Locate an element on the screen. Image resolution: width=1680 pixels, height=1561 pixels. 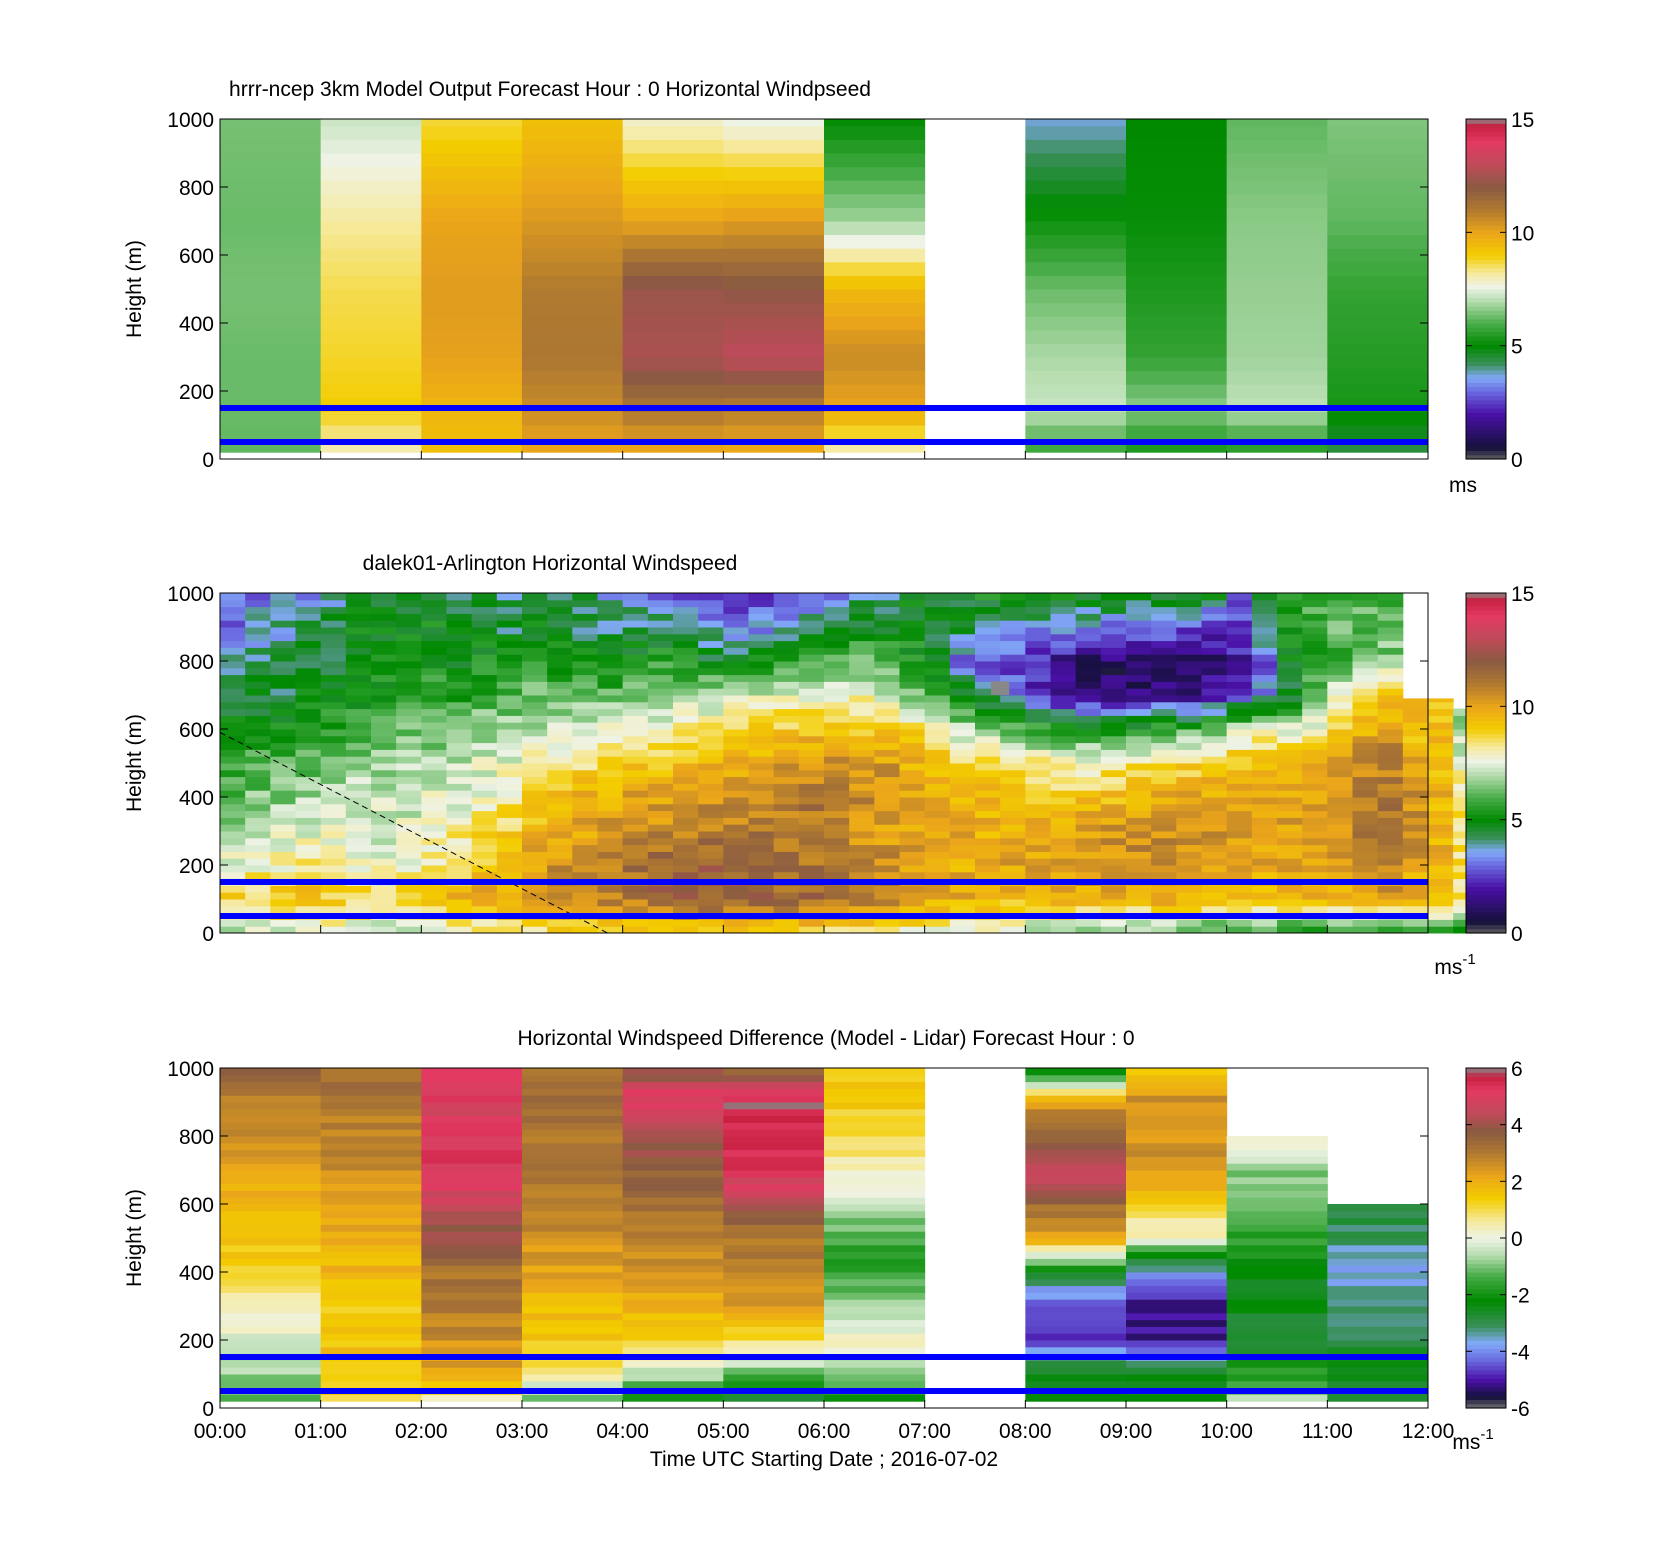
y-tick-label: 400 is located at coordinates (196, 798).